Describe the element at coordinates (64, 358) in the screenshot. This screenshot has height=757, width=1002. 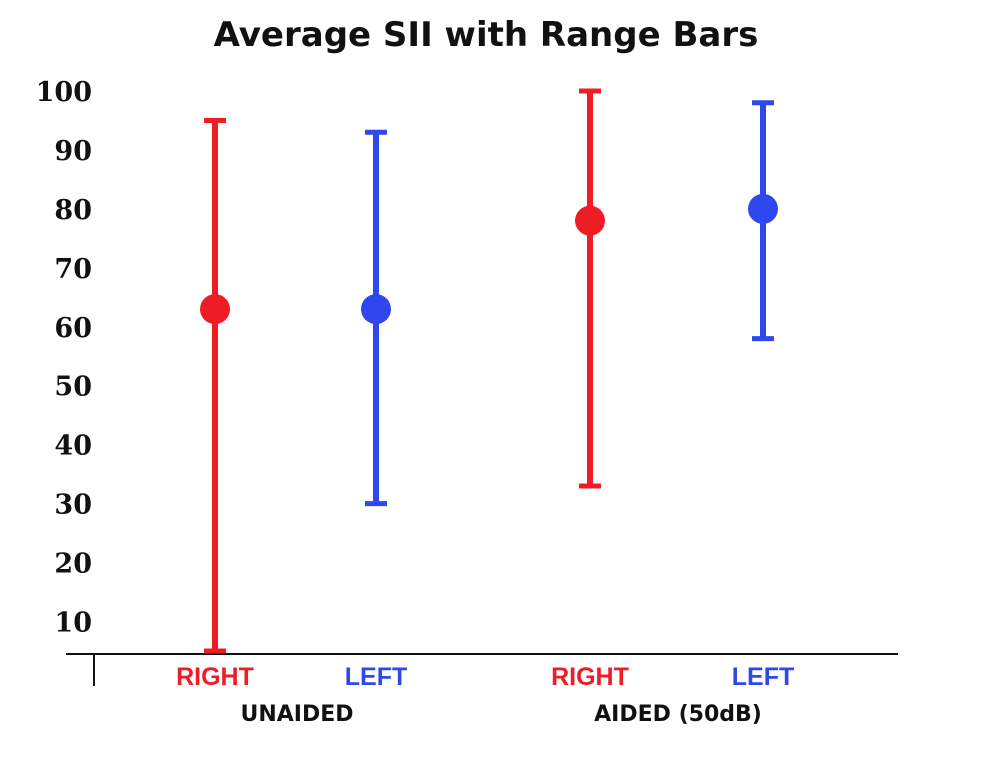
I see `y-axis-ticks: 100 90 80 70 60 50 40 30 20 10` at that location.